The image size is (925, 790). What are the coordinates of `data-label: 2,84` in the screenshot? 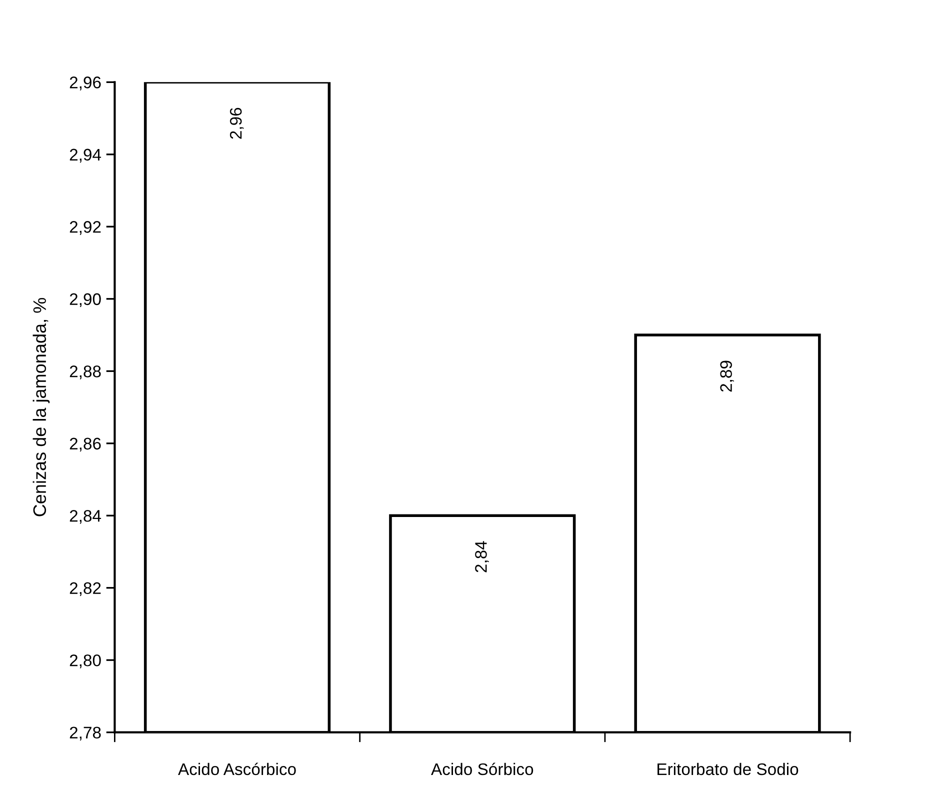 It's located at (482, 556).